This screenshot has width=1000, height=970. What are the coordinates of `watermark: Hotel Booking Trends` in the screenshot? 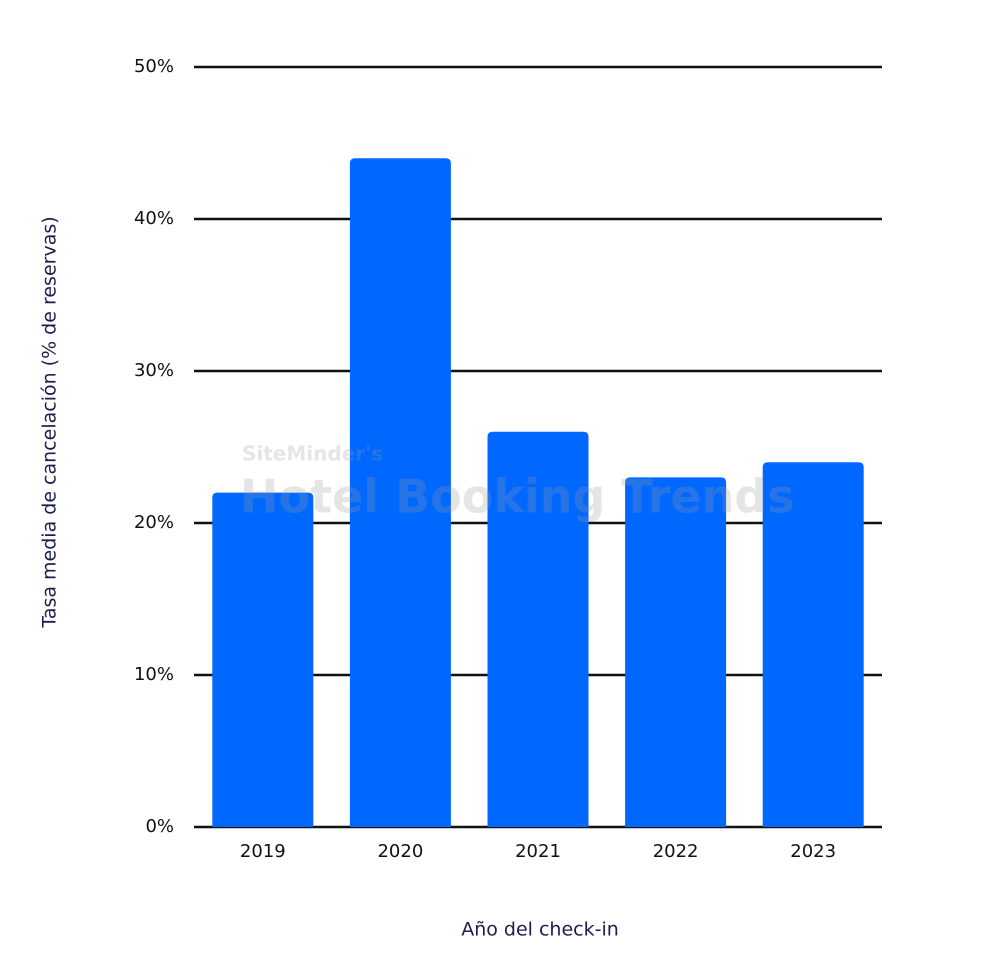 It's located at (517, 497).